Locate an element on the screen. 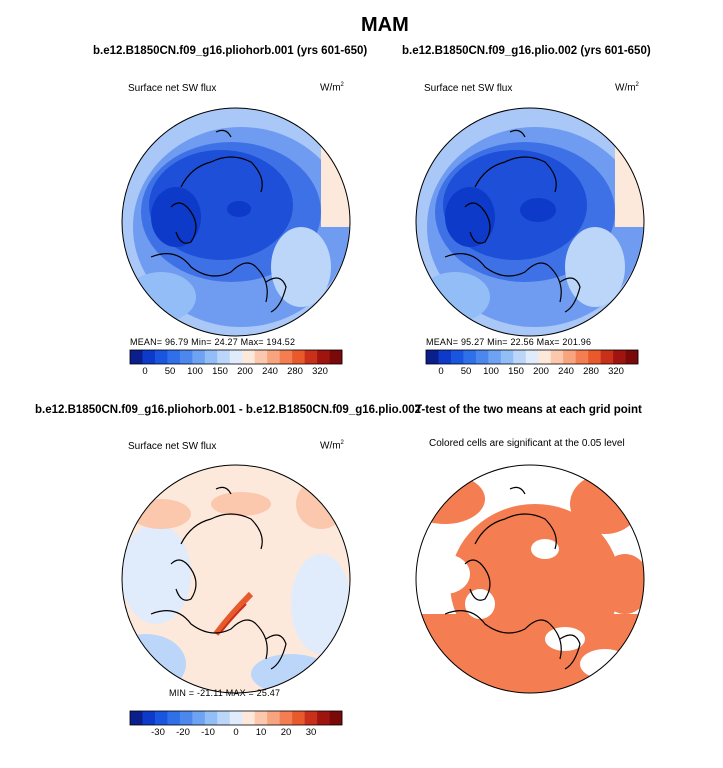 This screenshot has width=723, height=768. colorbar-tick: -20 is located at coordinates (183, 732).